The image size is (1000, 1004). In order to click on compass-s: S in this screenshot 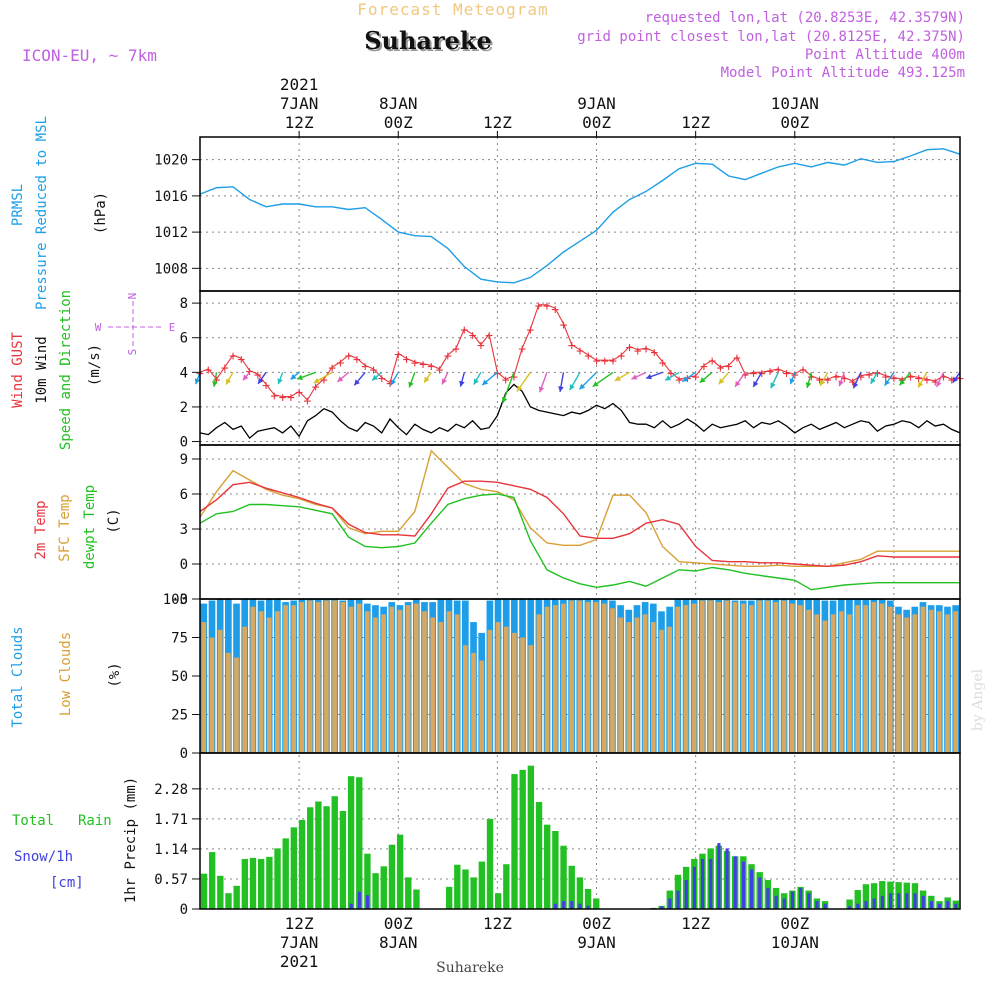, I will do `click(132, 352)`.